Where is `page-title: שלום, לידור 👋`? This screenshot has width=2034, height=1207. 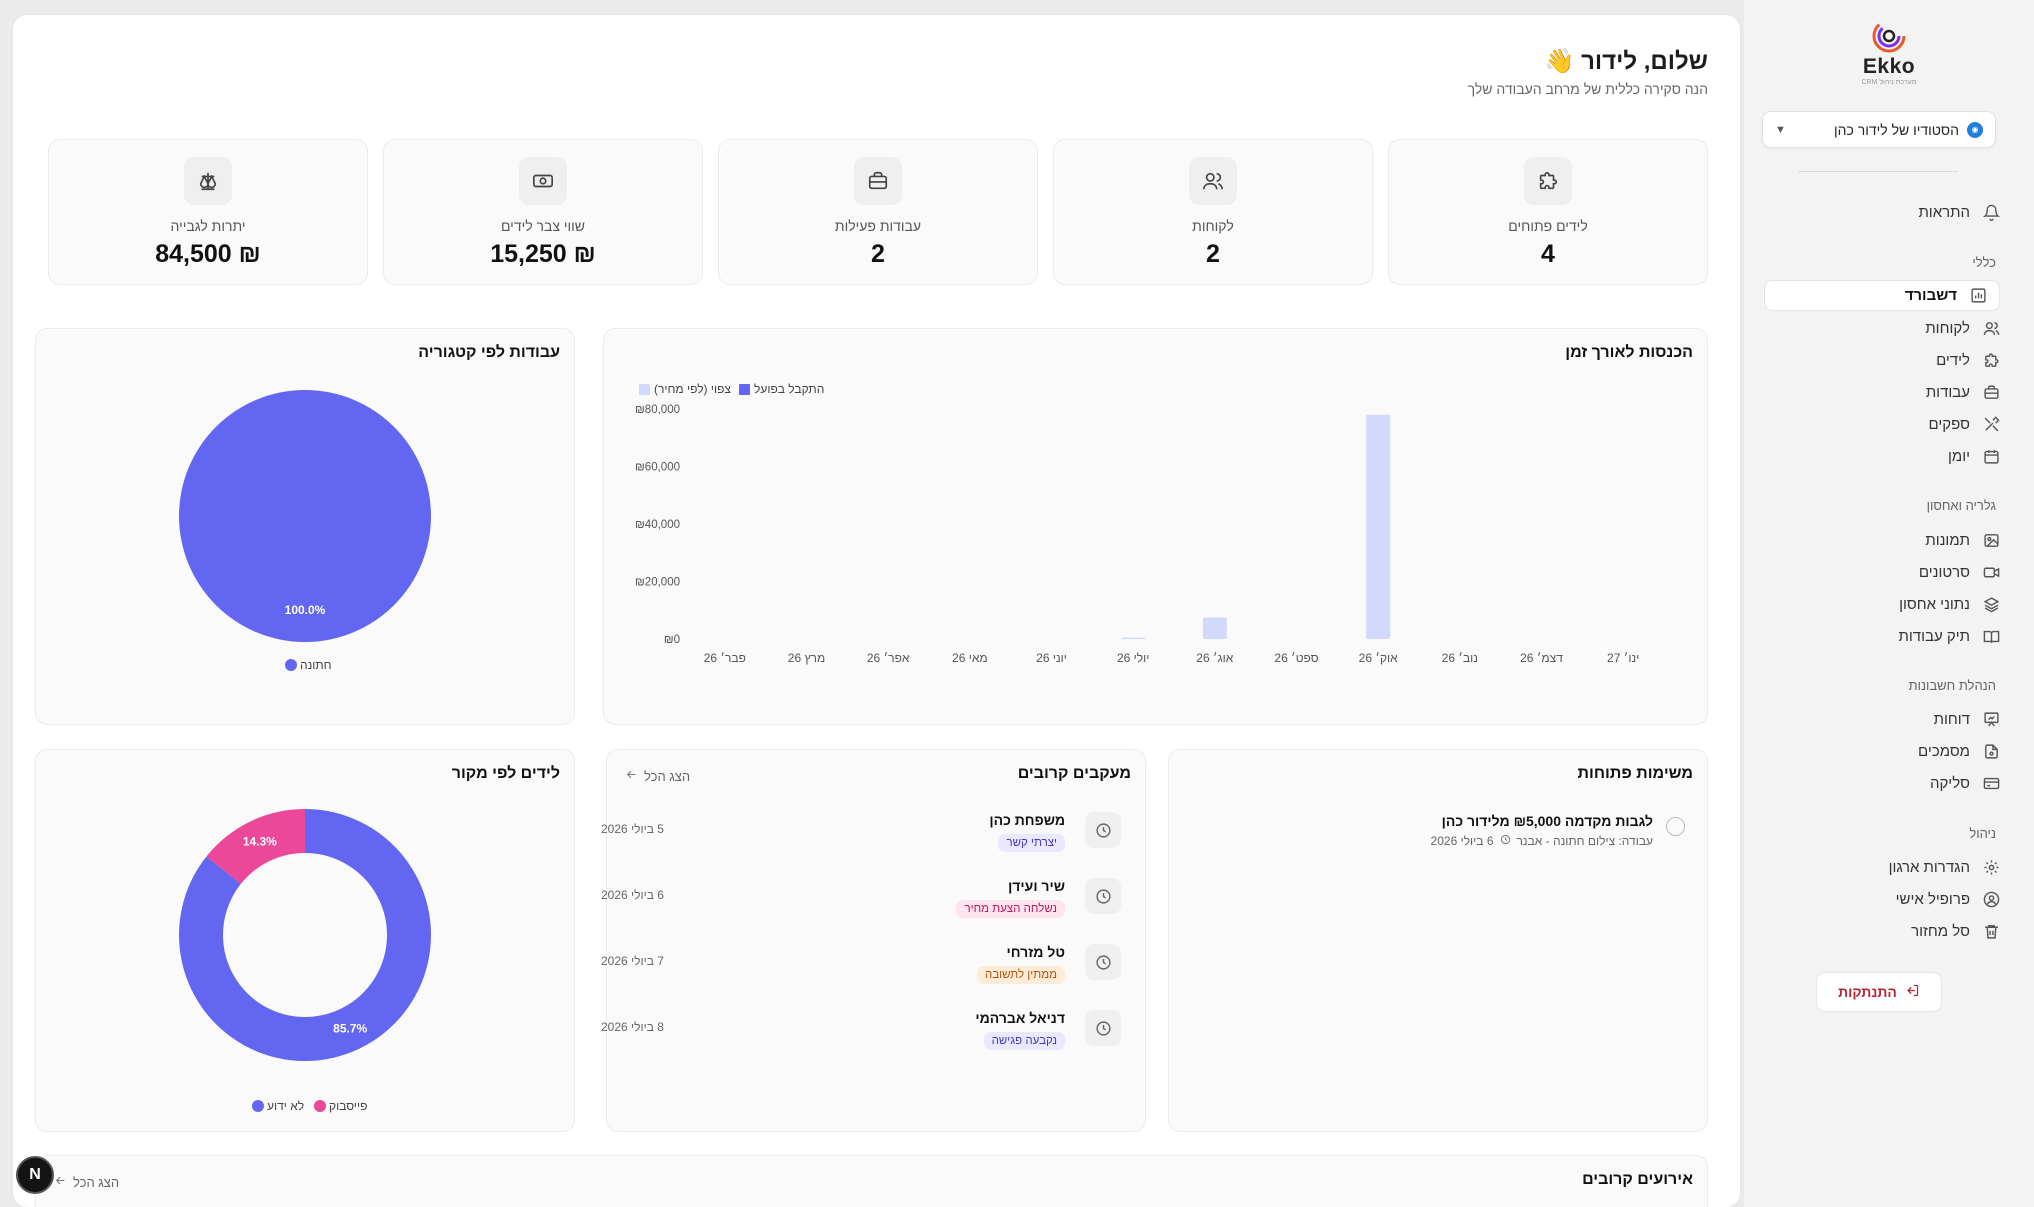
page-title: שלום, לידור 👋 is located at coordinates (1626, 61).